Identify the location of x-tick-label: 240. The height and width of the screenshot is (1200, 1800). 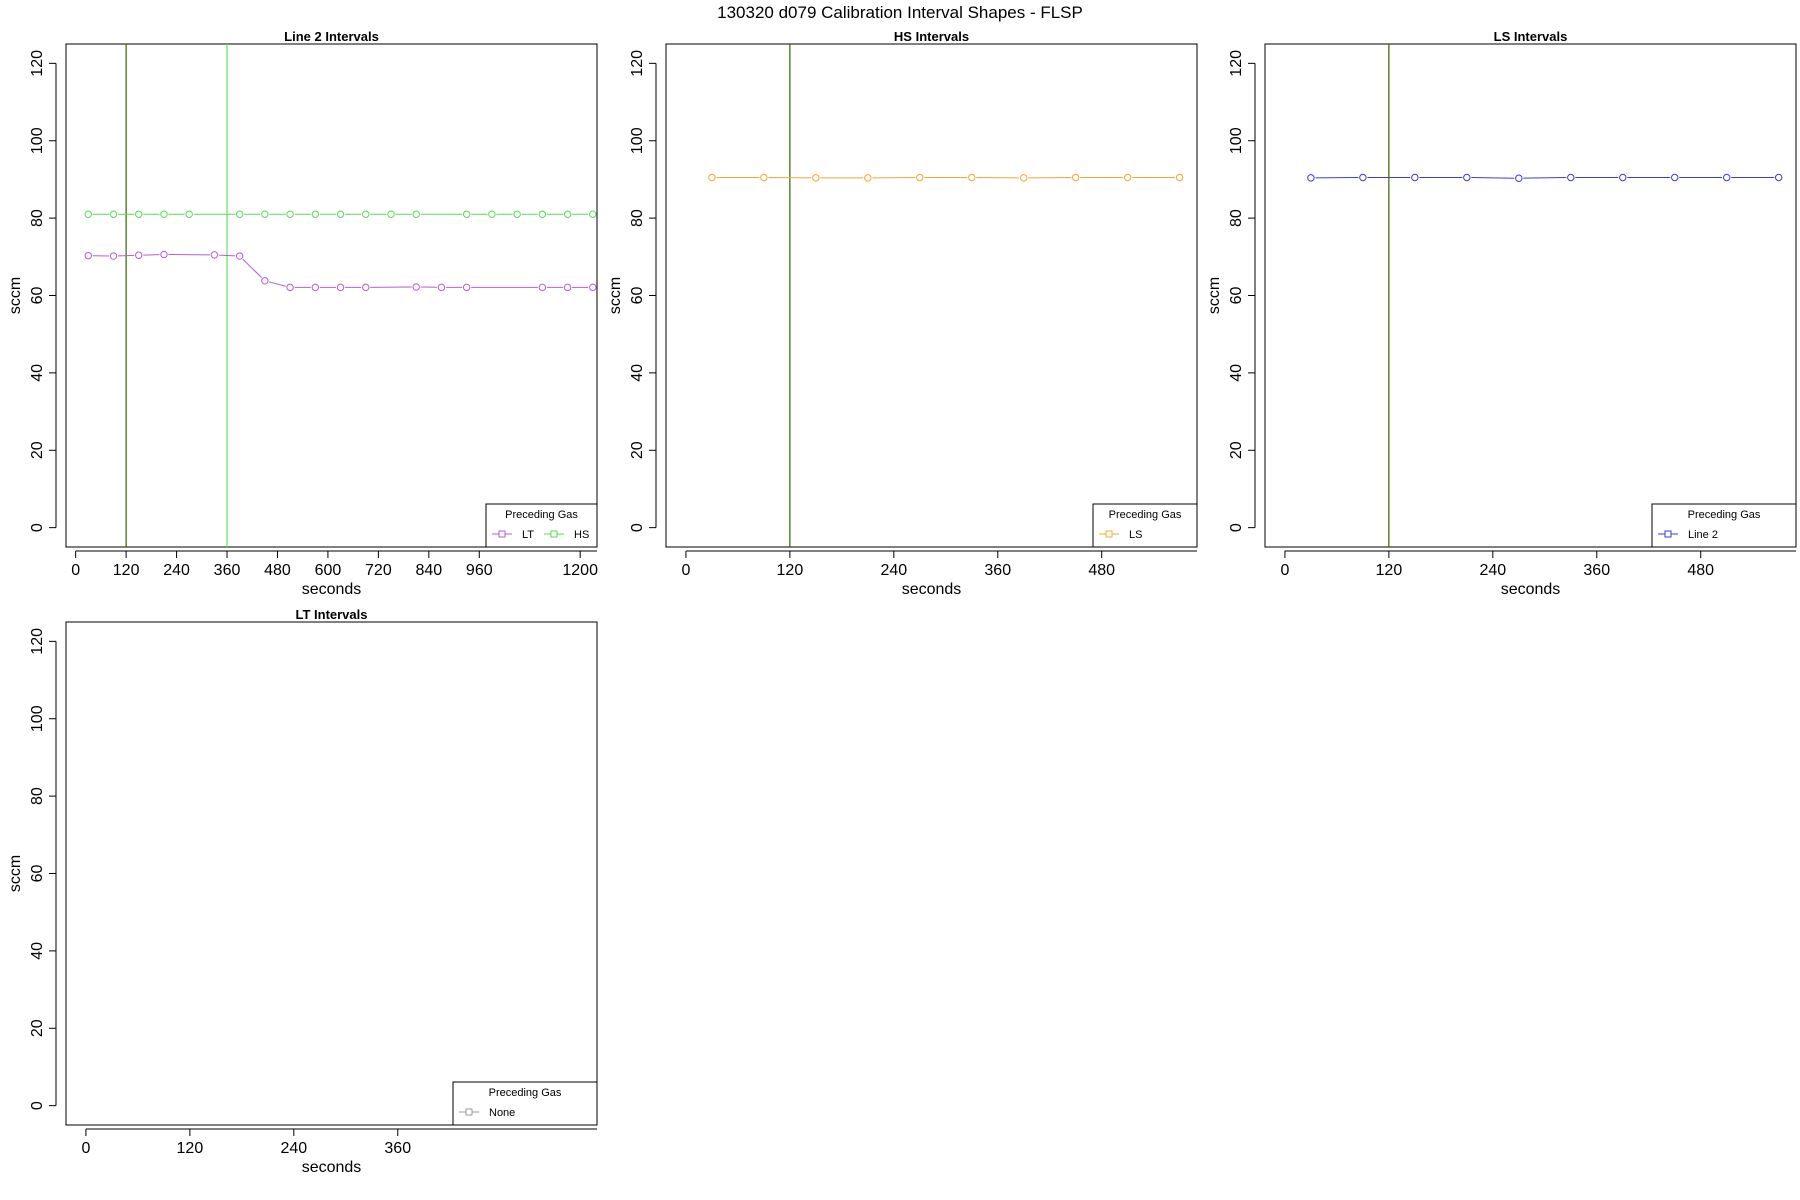
(176, 570).